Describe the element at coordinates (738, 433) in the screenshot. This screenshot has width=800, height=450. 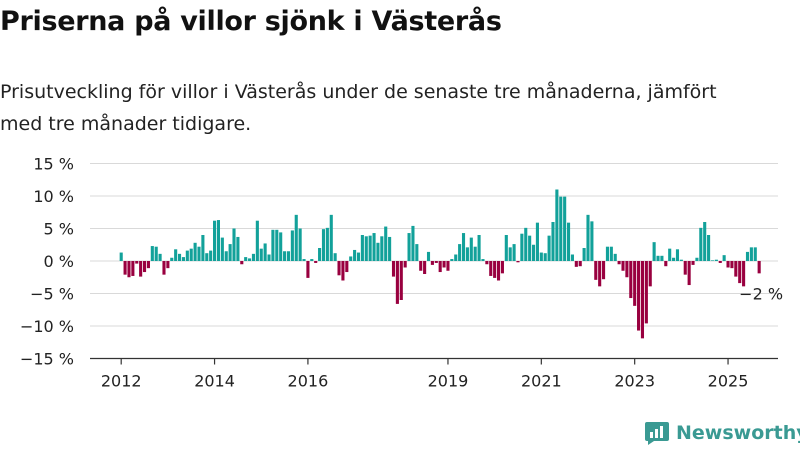
I see `brand-name: Newsworthy` at that location.